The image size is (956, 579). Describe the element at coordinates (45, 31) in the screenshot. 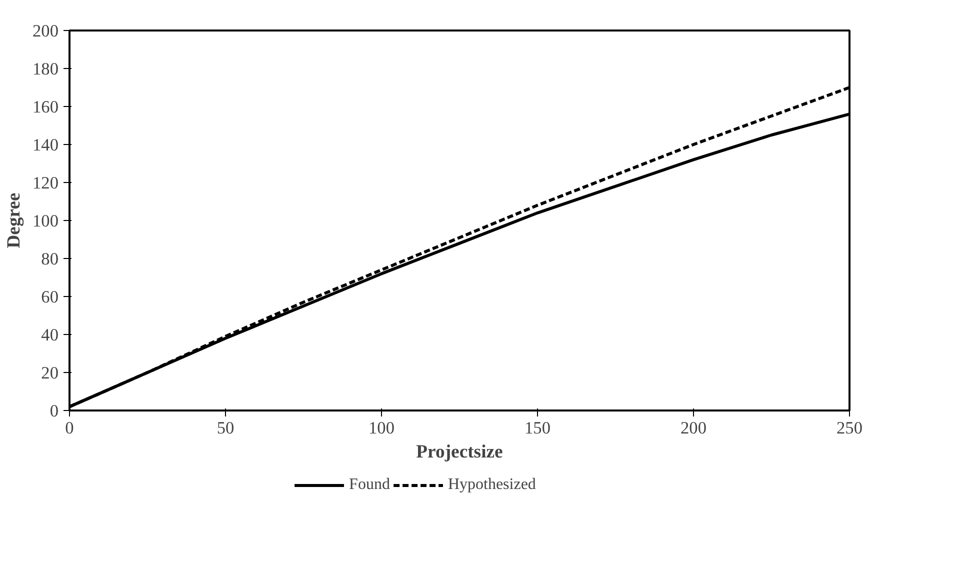

I see `y-tick-label: 200` at that location.